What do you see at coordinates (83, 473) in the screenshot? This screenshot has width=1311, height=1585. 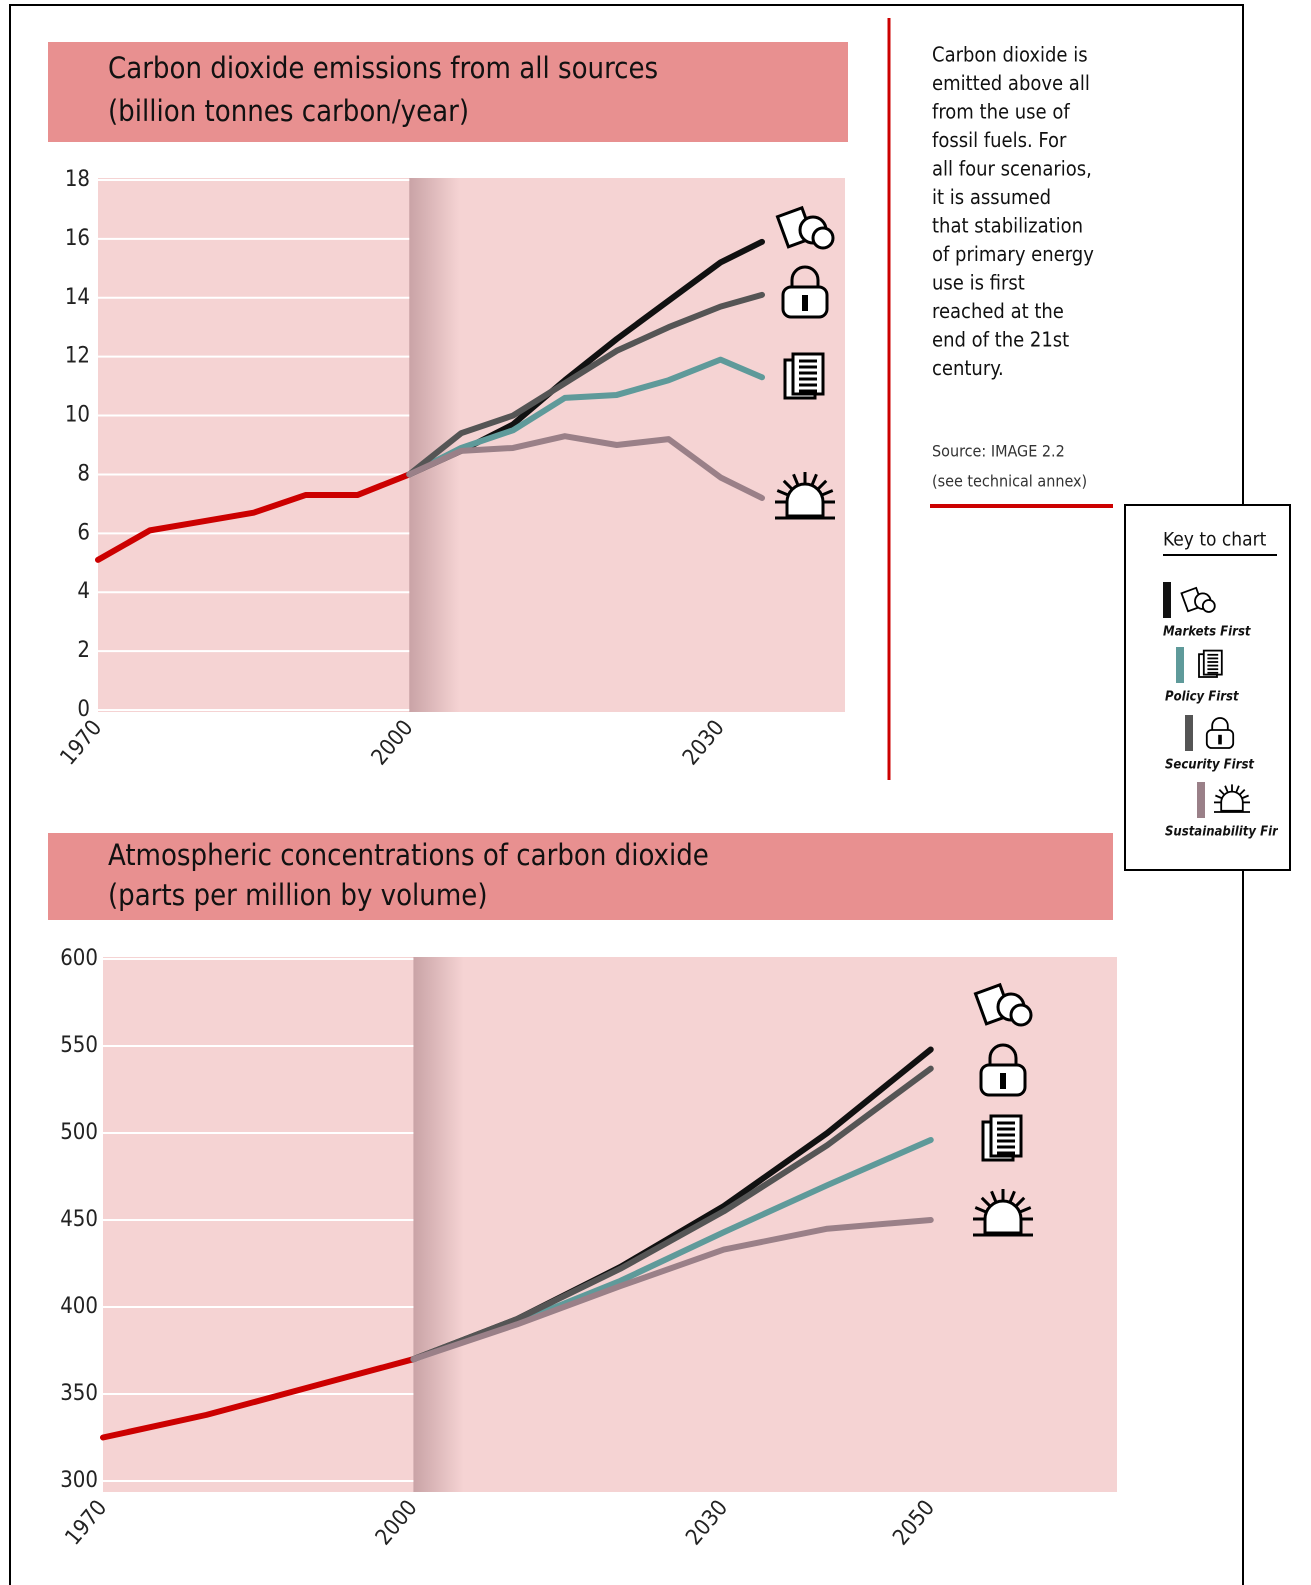 I see `y-tick-label: 8` at bounding box center [83, 473].